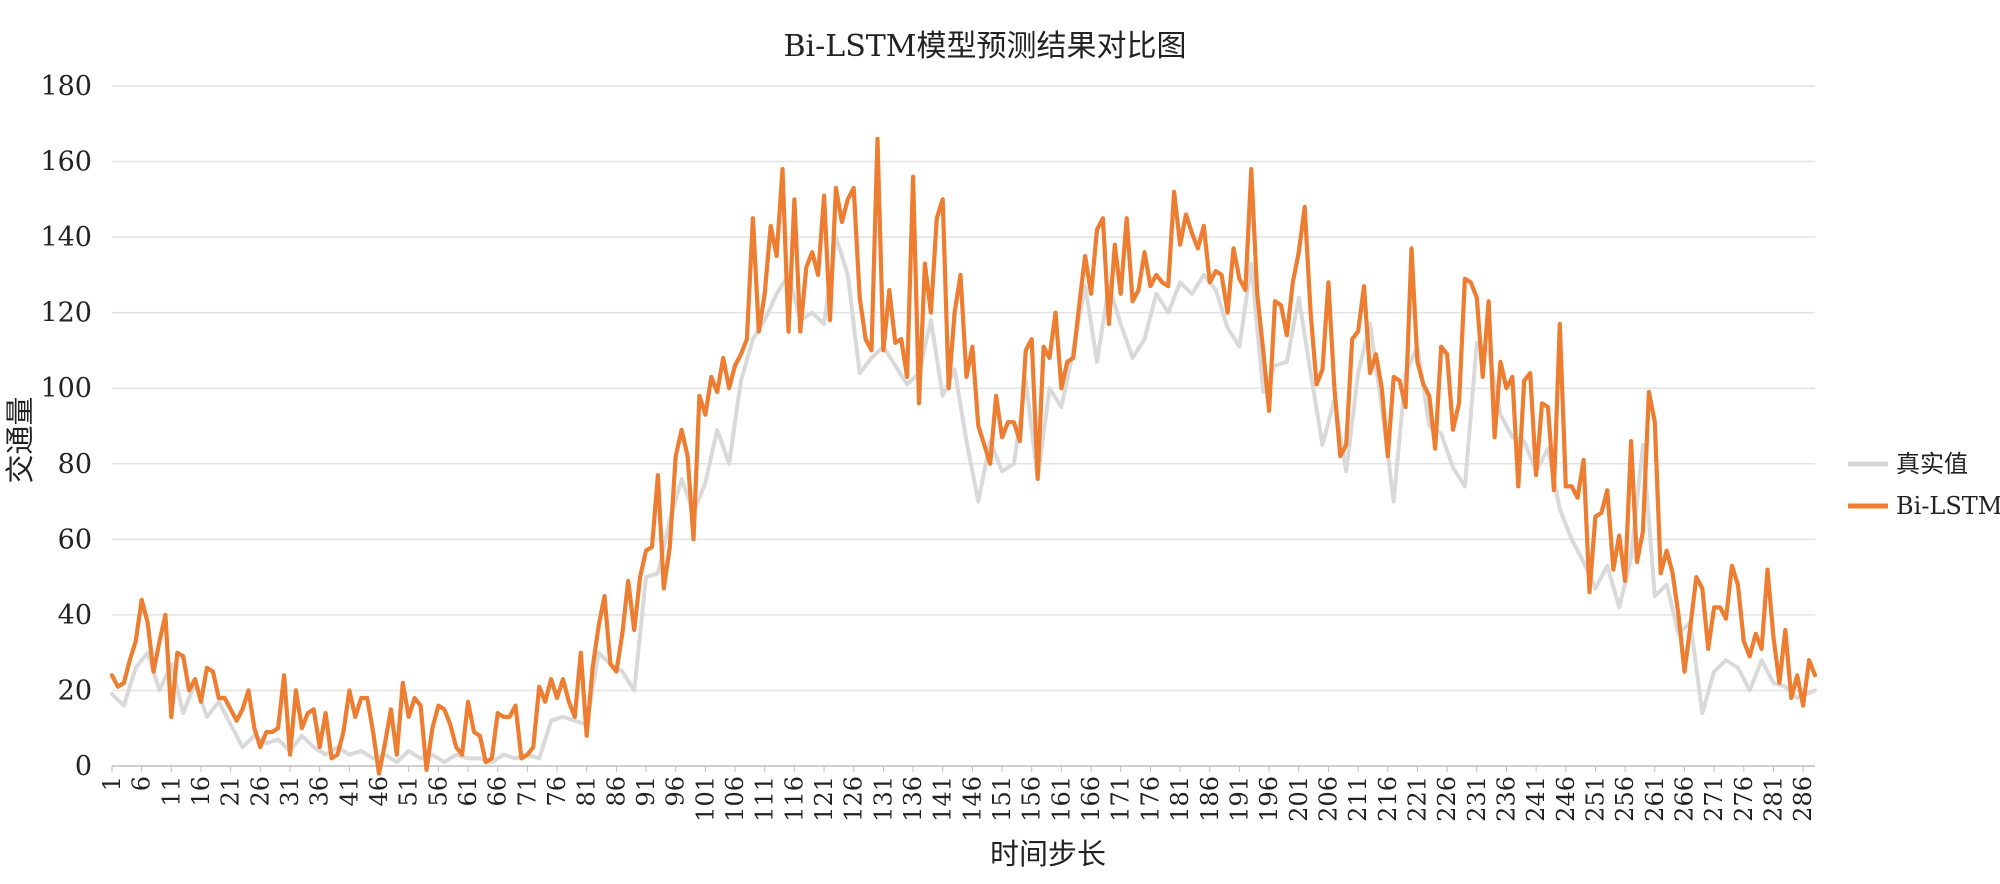 The width and height of the screenshot is (2000, 884). Describe the element at coordinates (201, 791) in the screenshot. I see `x-tick-label: 16` at that location.